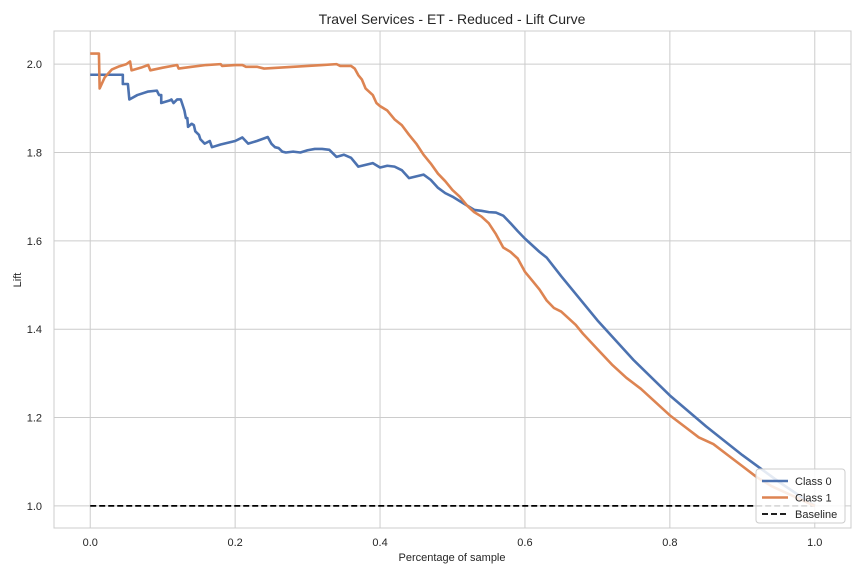 The height and width of the screenshot is (576, 864). What do you see at coordinates (816, 515) in the screenshot?
I see `legend-label: Baseline` at bounding box center [816, 515].